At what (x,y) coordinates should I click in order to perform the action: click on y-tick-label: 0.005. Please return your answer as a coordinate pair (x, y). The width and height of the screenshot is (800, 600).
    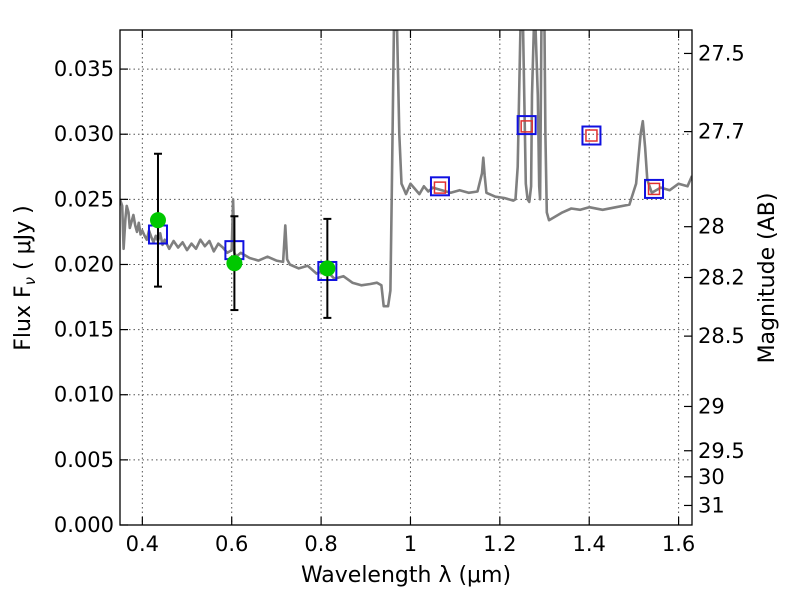
    Looking at the image, I should click on (84, 460).